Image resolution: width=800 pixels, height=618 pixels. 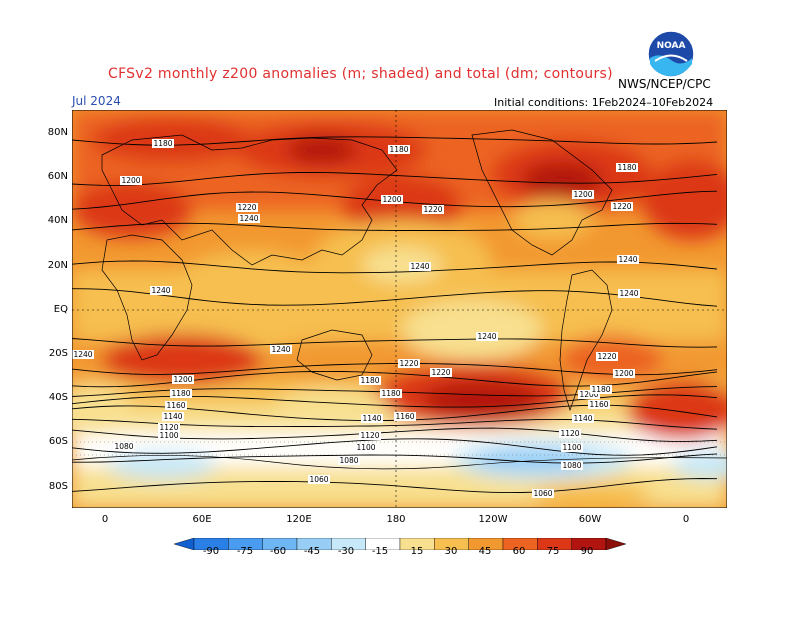 What do you see at coordinates (58, 486) in the screenshot?
I see `lat-label-80s: 80S` at bounding box center [58, 486].